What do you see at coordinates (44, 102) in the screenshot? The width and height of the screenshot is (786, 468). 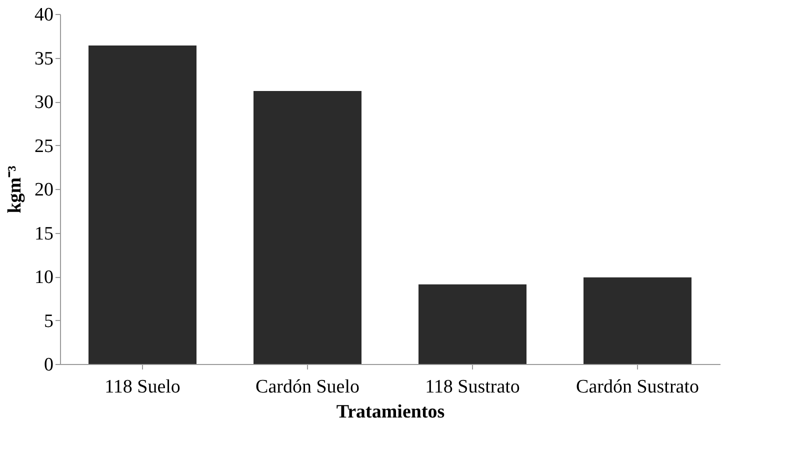 I see `y-tick-label: 30` at bounding box center [44, 102].